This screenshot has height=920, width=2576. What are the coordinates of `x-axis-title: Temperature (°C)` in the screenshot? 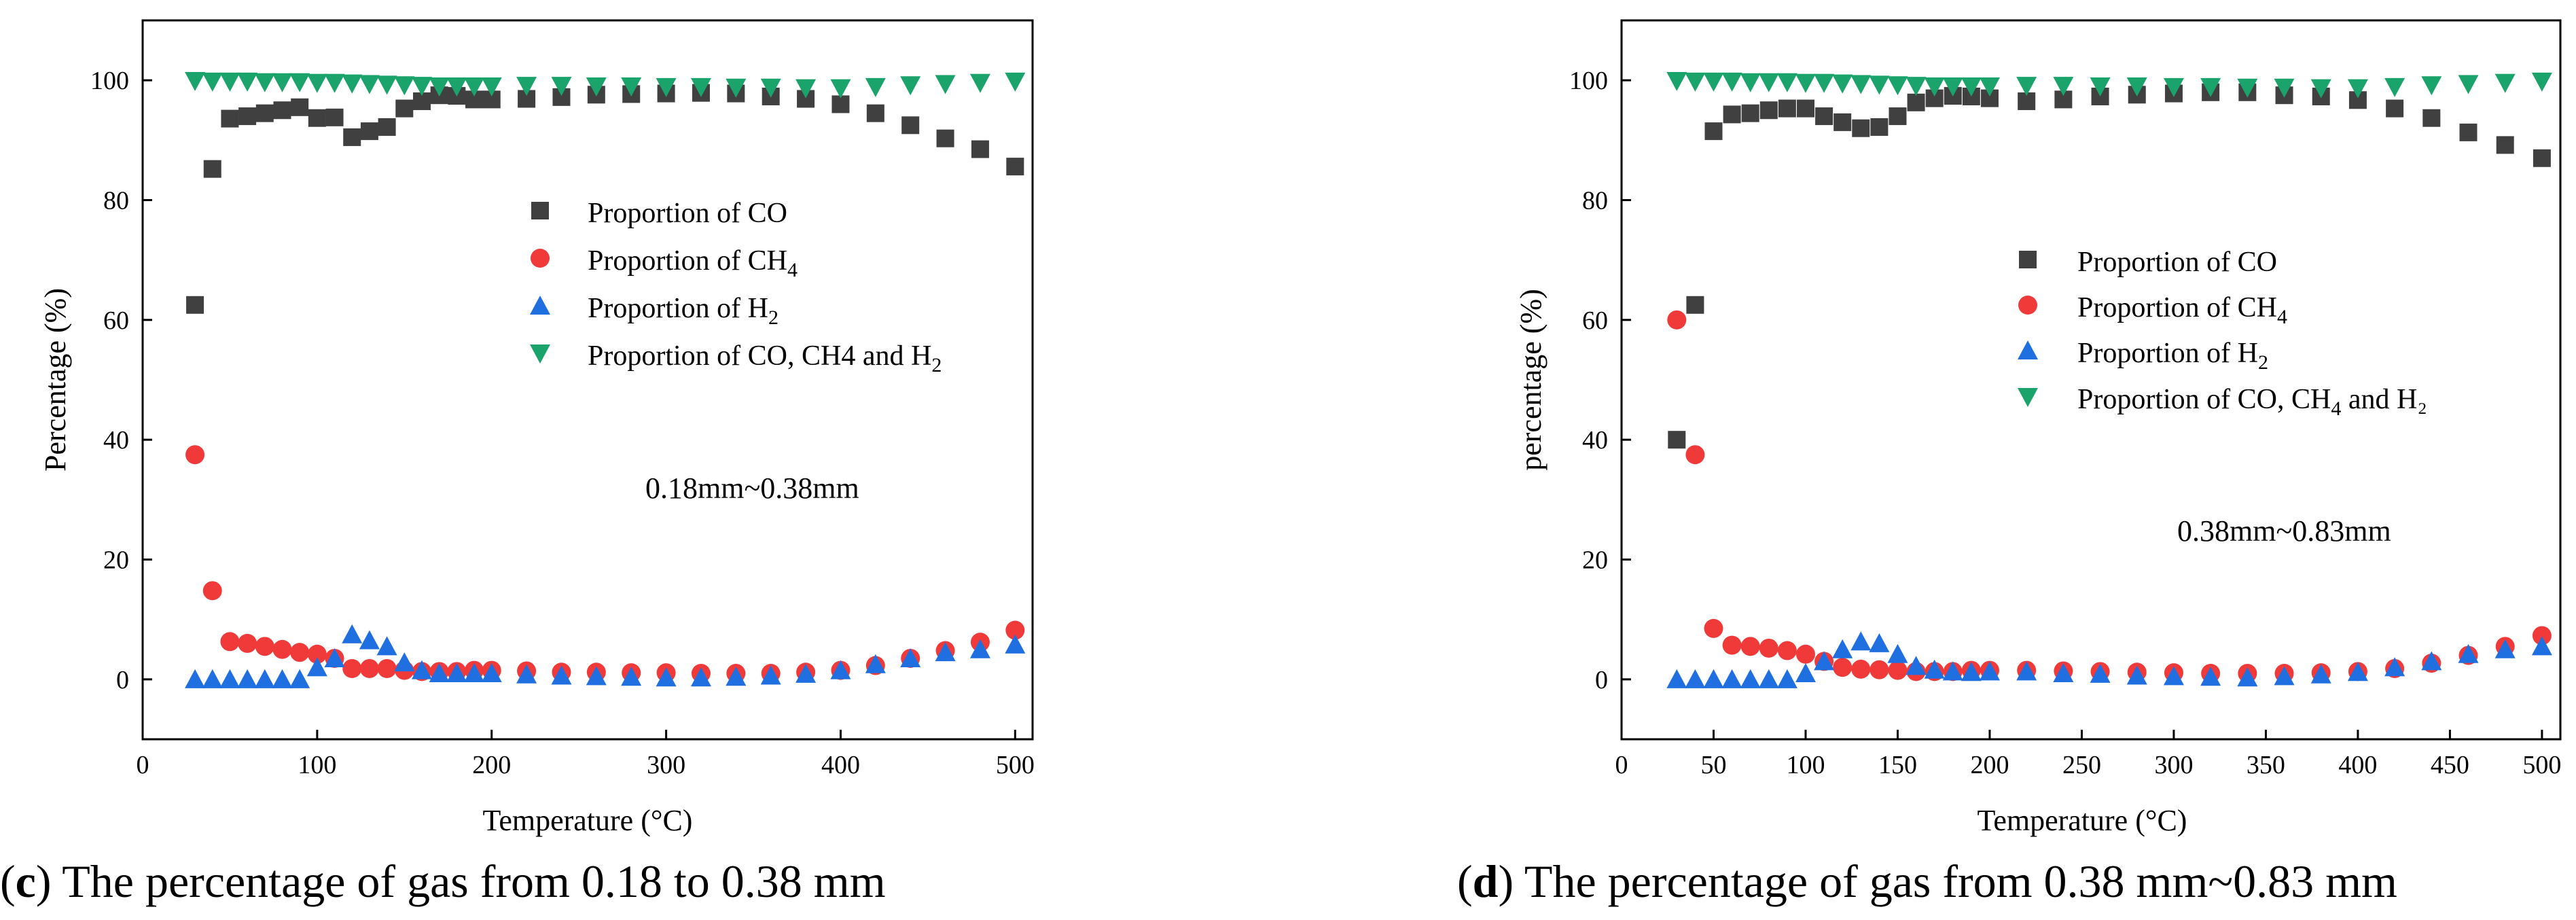 It's located at (2082, 820).